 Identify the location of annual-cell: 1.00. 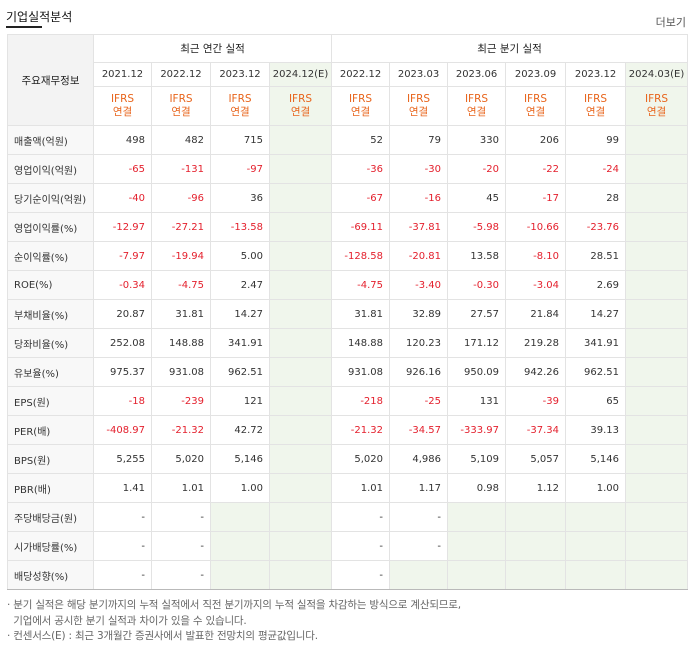
(240, 488).